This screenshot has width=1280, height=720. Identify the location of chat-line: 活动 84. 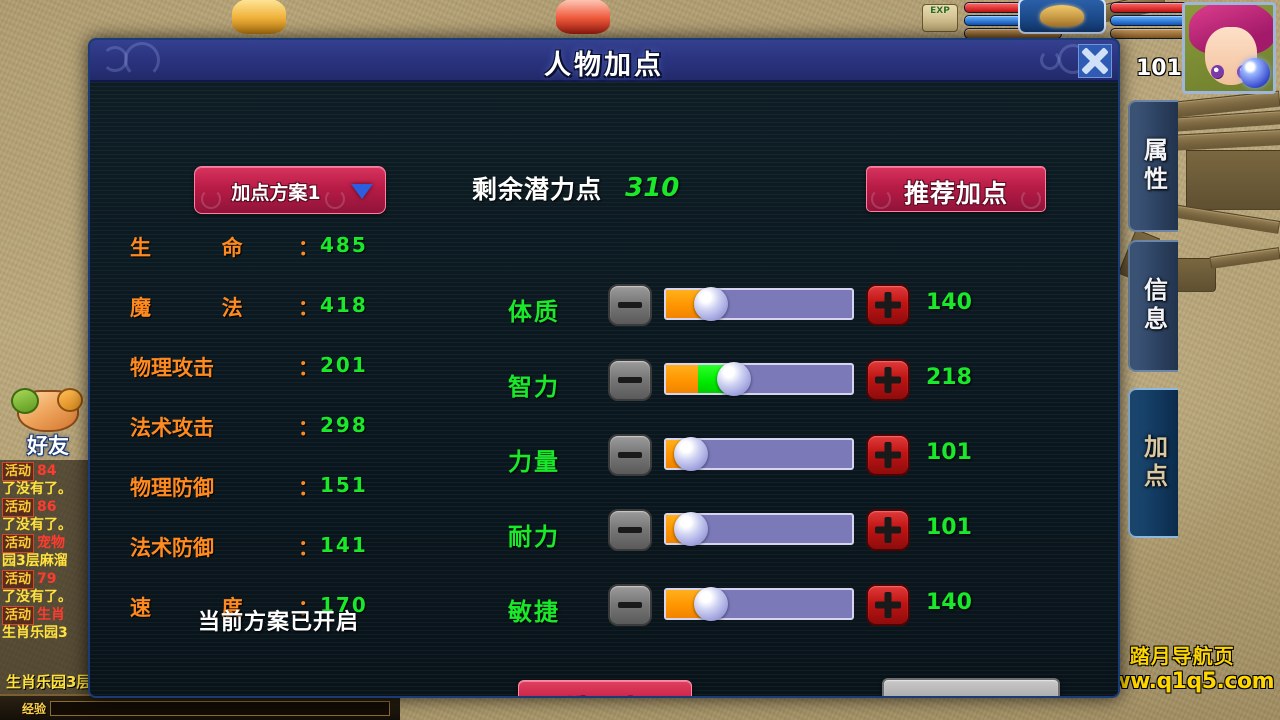
(50, 471).